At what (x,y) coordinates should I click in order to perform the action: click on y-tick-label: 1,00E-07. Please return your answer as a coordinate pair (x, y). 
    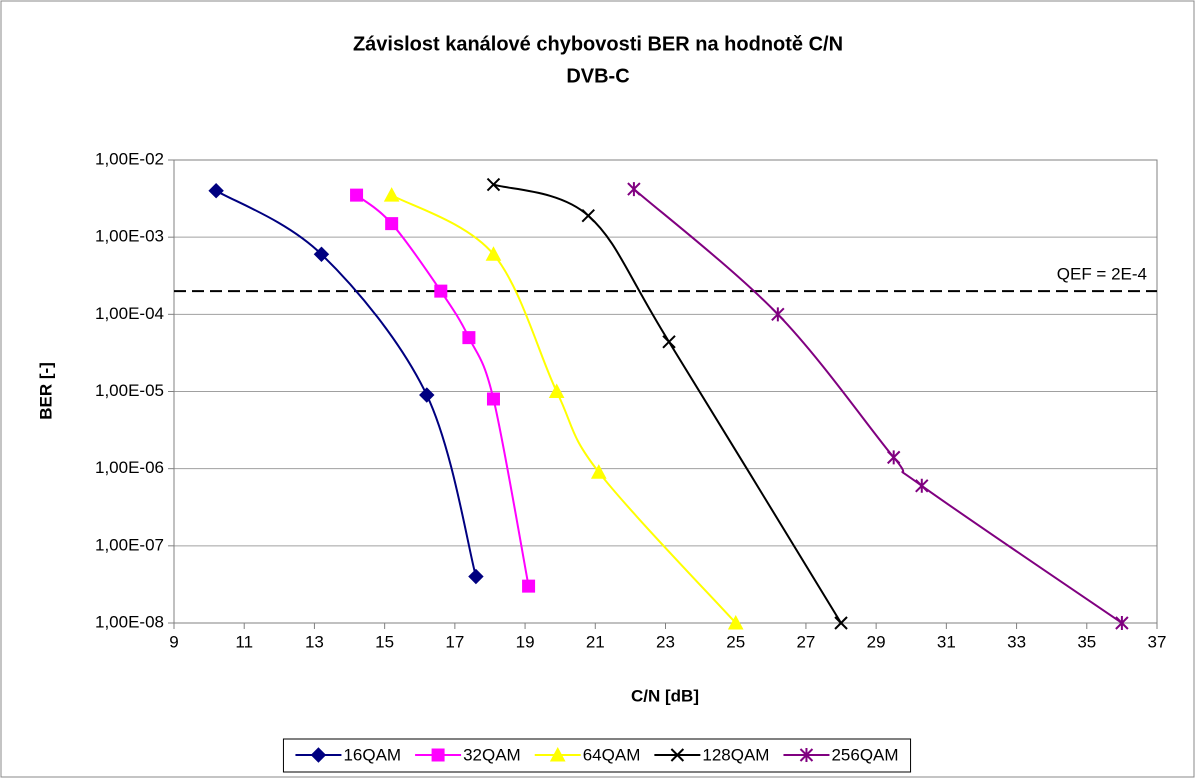
    Looking at the image, I should click on (129, 544).